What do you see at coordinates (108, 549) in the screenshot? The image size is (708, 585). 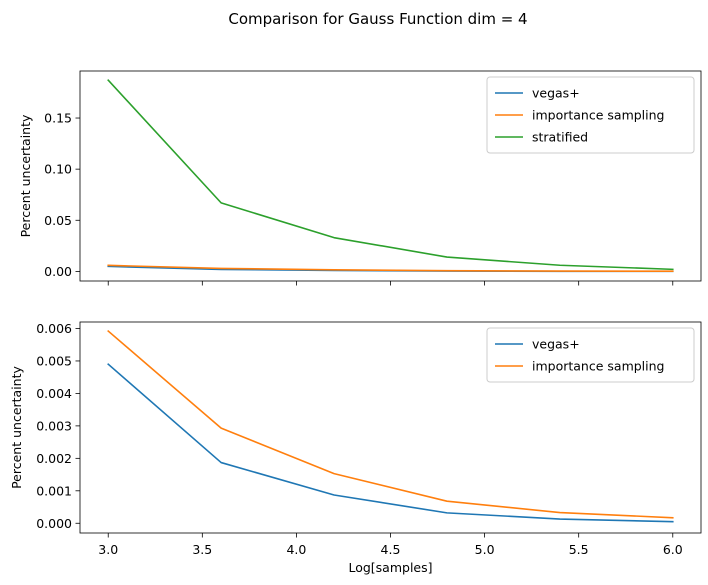 I see `x-tick-label: 3.0` at bounding box center [108, 549].